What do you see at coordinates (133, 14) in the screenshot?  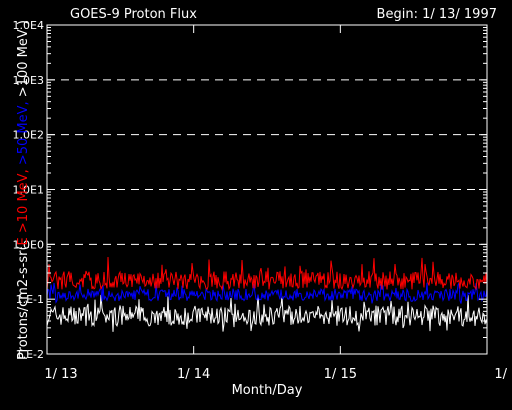 I see `chart-title: GOES-9 Proton Flux` at bounding box center [133, 14].